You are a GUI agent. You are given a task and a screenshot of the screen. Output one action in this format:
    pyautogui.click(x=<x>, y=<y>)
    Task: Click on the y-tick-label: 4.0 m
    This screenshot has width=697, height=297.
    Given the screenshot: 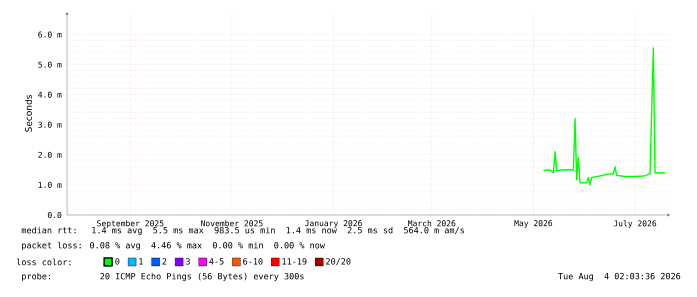 What is the action you would take?
    pyautogui.click(x=50, y=95)
    